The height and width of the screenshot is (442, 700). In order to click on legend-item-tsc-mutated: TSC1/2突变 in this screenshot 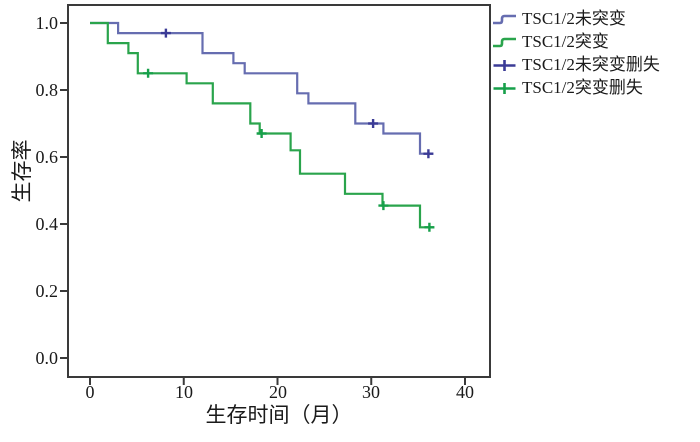, I will do `click(575, 41)`.